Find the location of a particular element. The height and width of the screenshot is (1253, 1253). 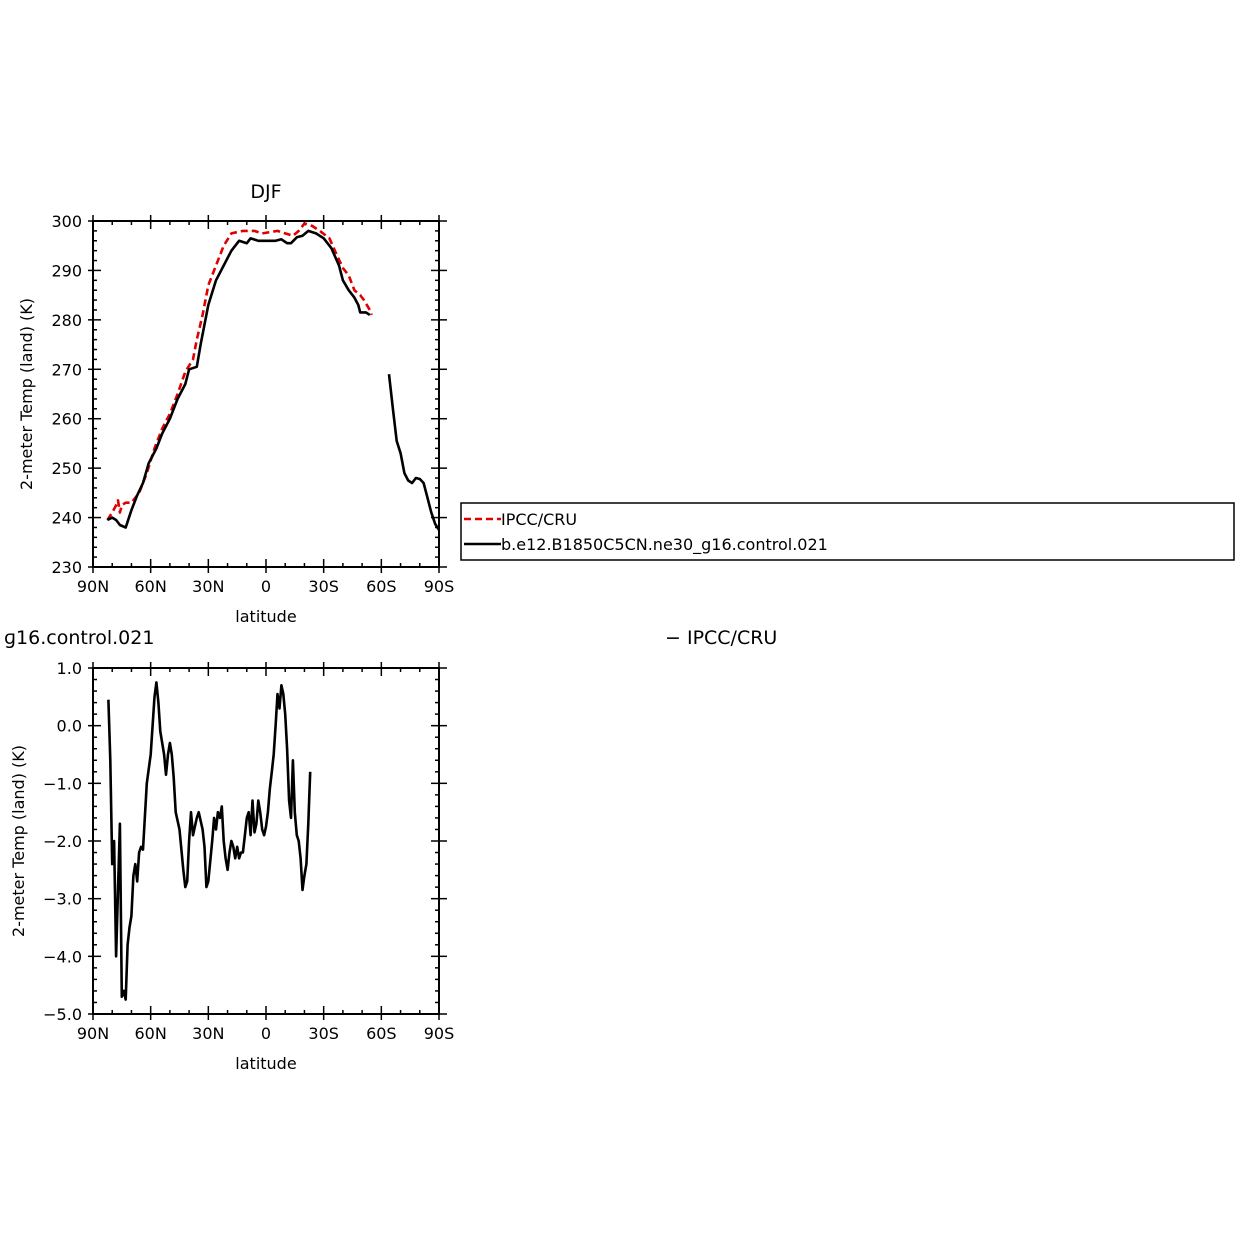

y-tick-label: 280 is located at coordinates (66, 320).